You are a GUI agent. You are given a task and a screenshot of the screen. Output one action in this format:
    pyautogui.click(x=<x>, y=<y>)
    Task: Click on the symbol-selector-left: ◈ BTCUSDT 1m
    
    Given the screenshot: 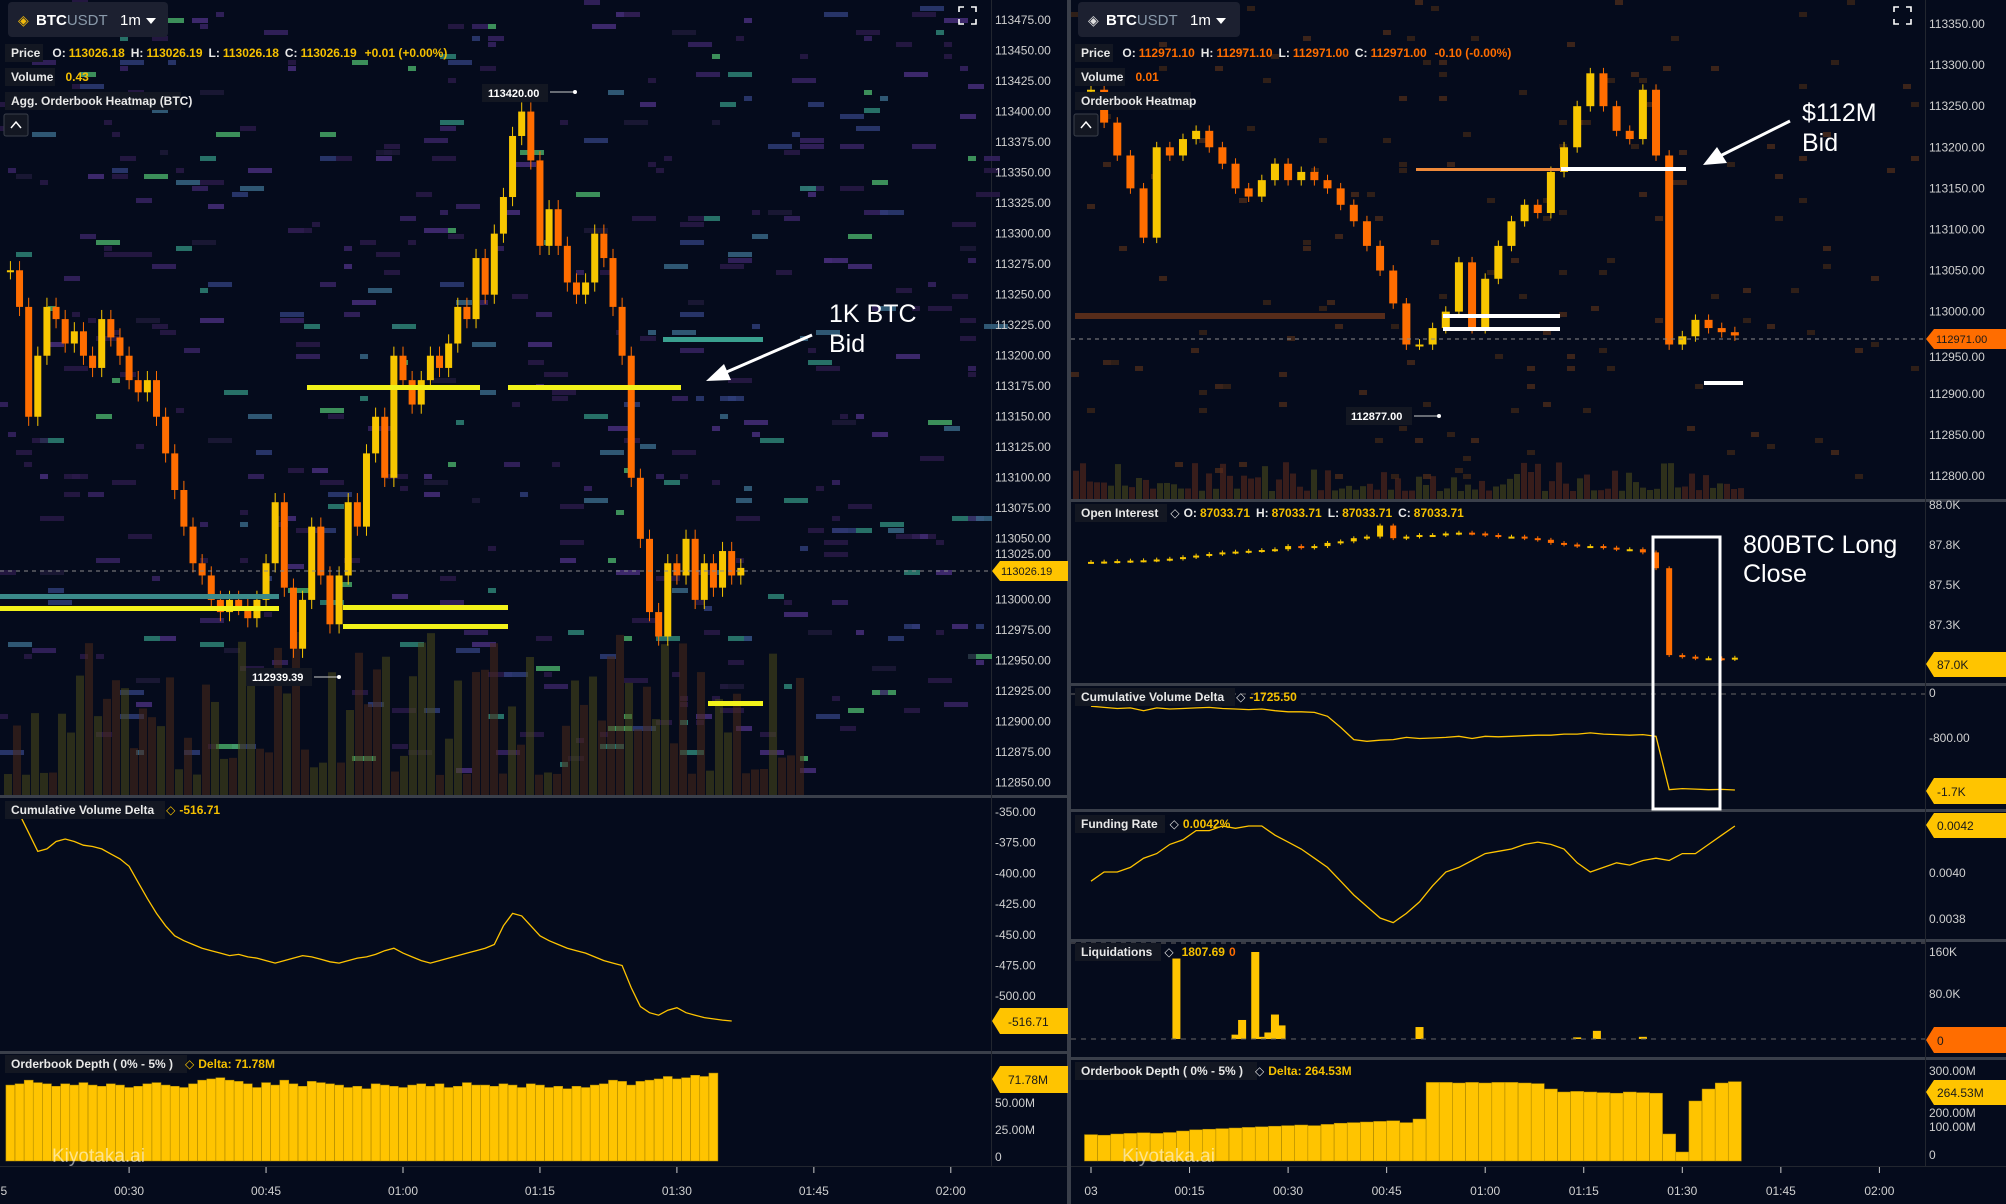 What is the action you would take?
    pyautogui.click(x=88, y=19)
    